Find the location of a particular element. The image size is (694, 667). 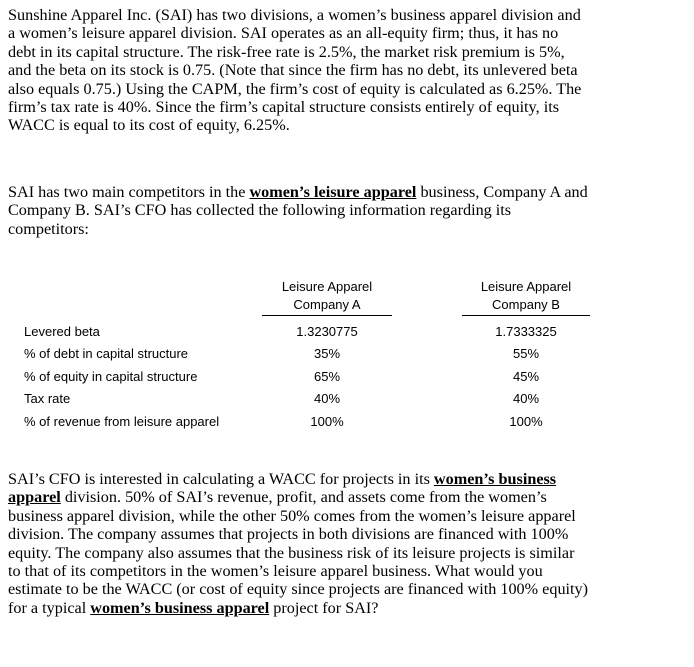

table-row: % of equity in capital structure 65% 45% is located at coordinates (307, 376).